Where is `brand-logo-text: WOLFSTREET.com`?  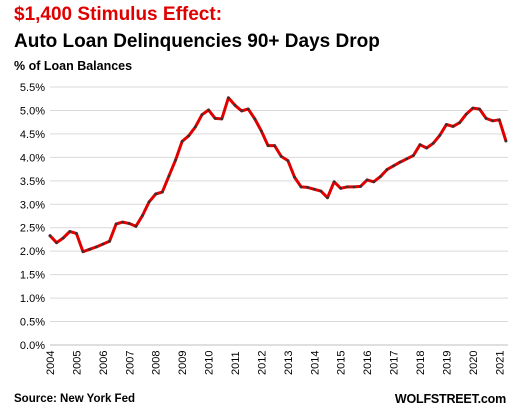 brand-logo-text: WOLFSTREET.com is located at coordinates (450, 399).